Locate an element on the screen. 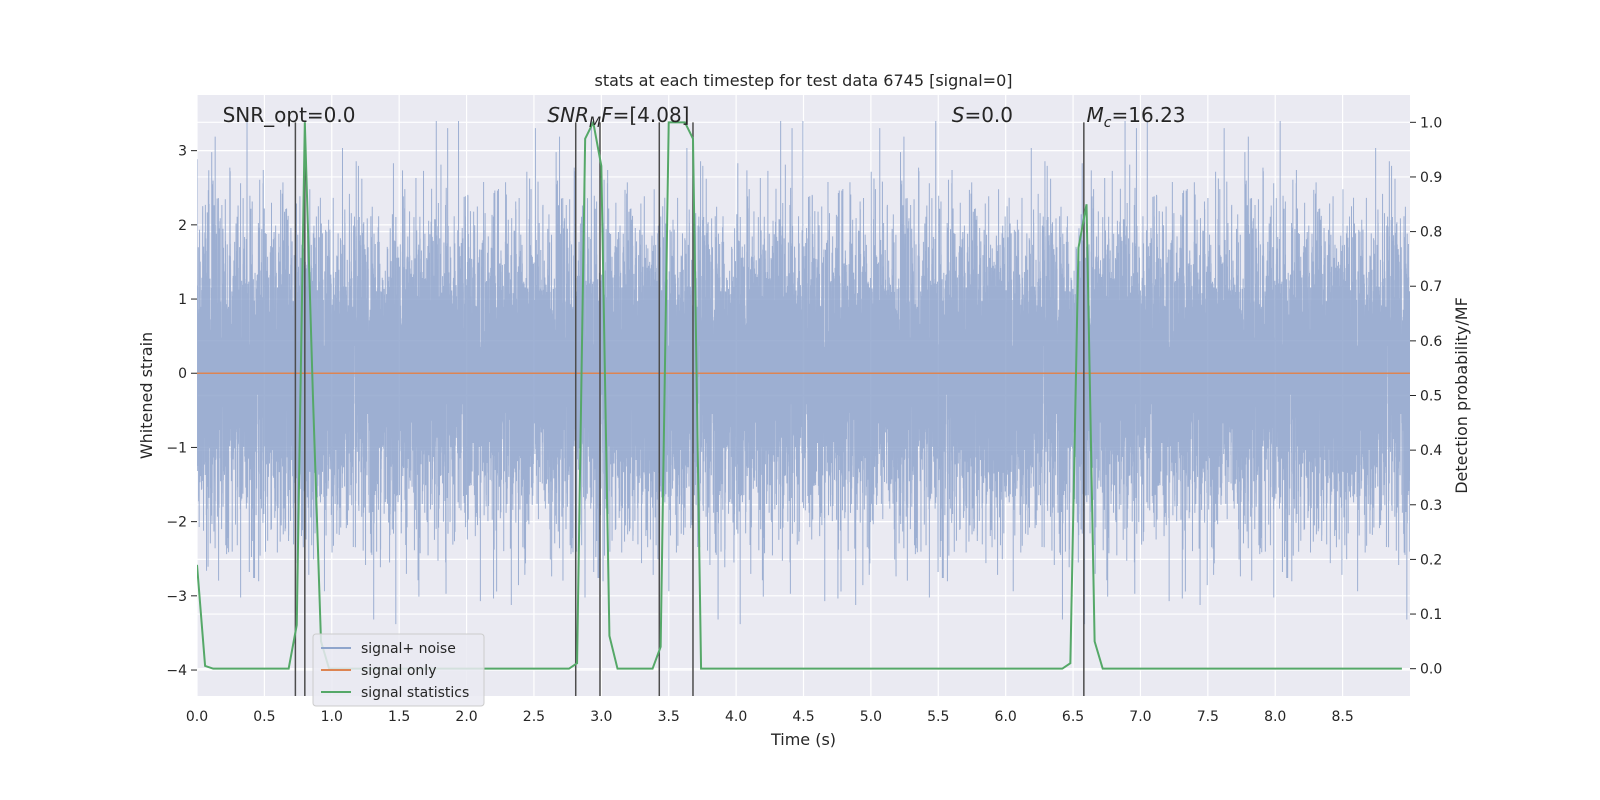 The image size is (1600, 800). annotation-s-var: S is located at coordinates (958, 115).